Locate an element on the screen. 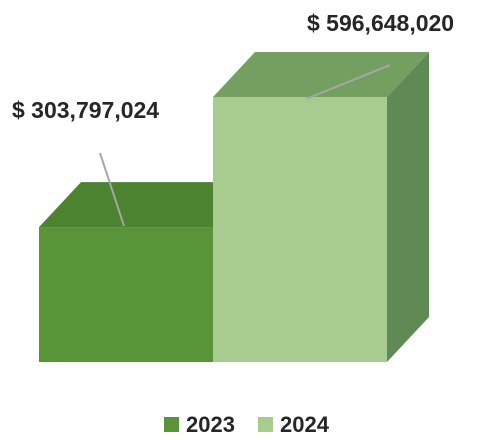 The width and height of the screenshot is (489, 440). bar-2023-top is located at coordinates (147, 205).